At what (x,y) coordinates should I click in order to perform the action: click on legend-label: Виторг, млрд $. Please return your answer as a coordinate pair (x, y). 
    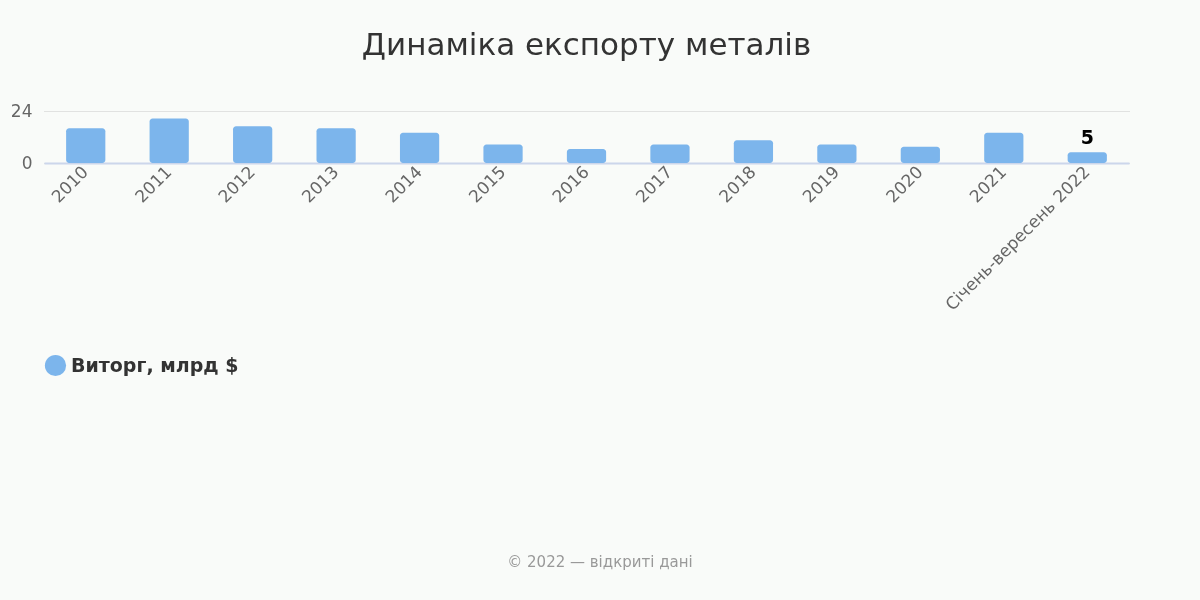
    Looking at the image, I should click on (155, 364).